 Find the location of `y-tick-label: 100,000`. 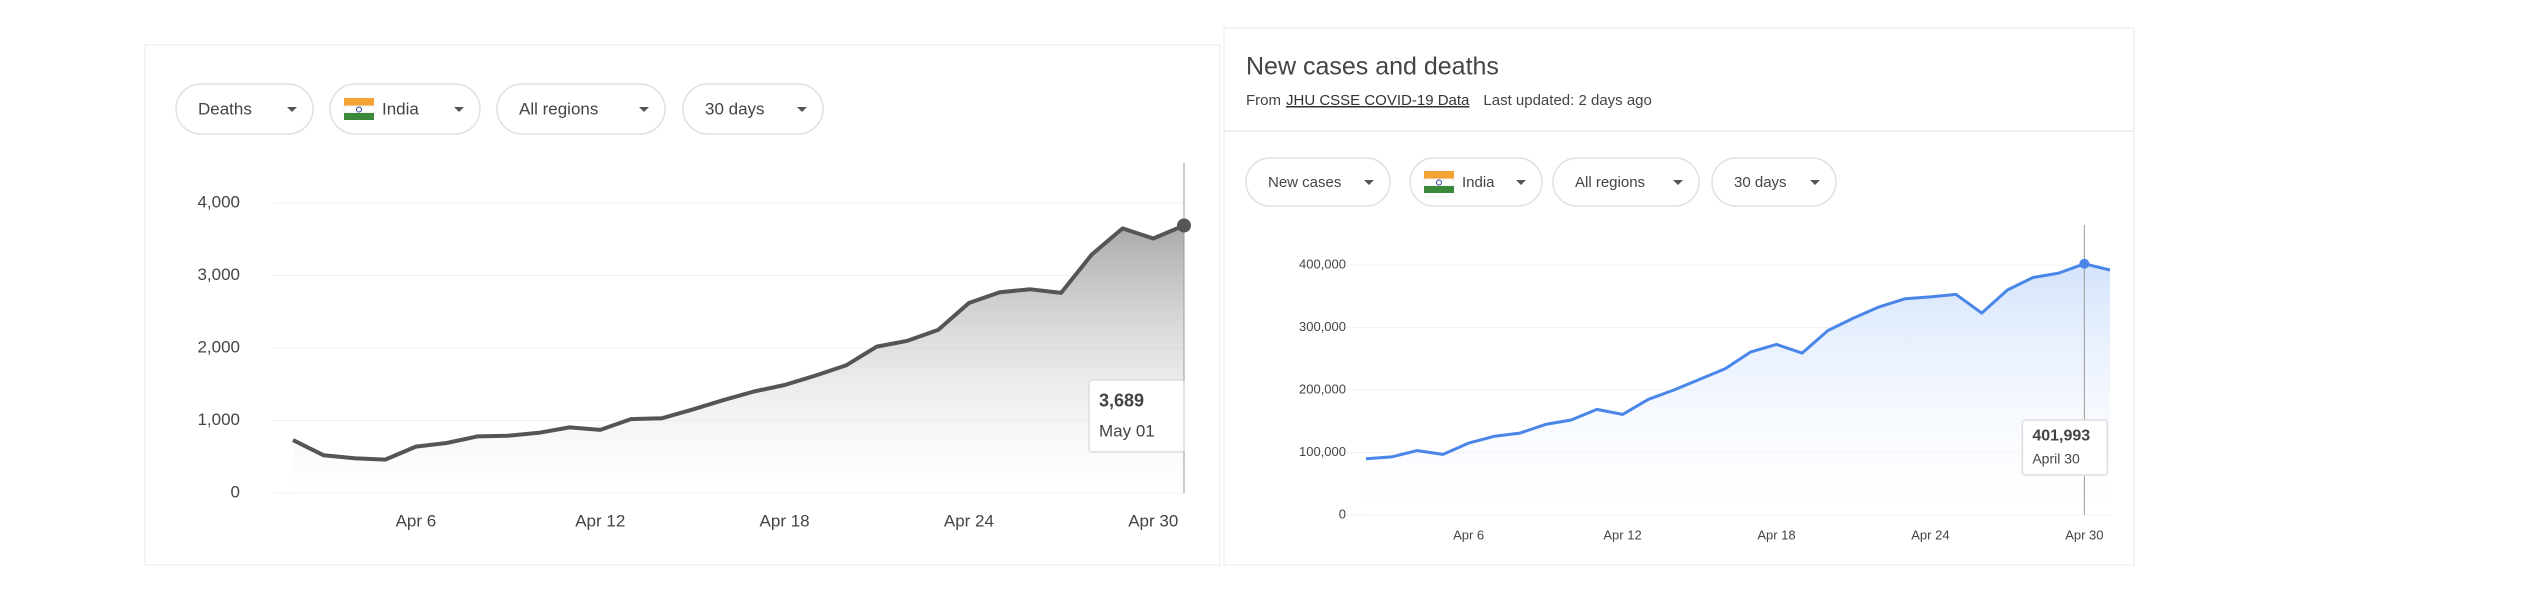

y-tick-label: 100,000 is located at coordinates (1322, 451).